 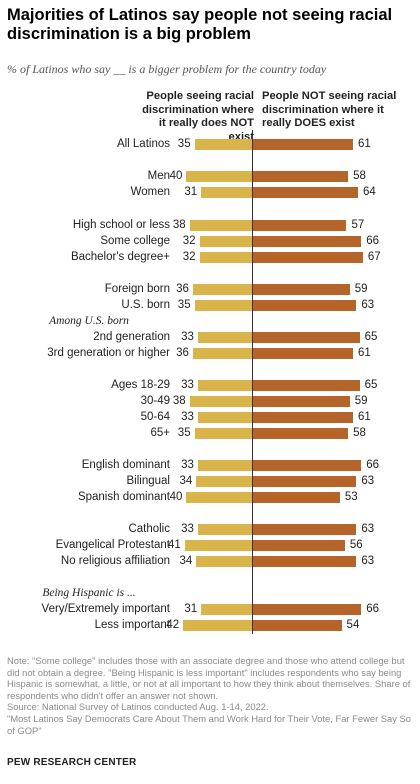 What do you see at coordinates (361, 289) in the screenshot?
I see `value-right-foreign-born: 59` at bounding box center [361, 289].